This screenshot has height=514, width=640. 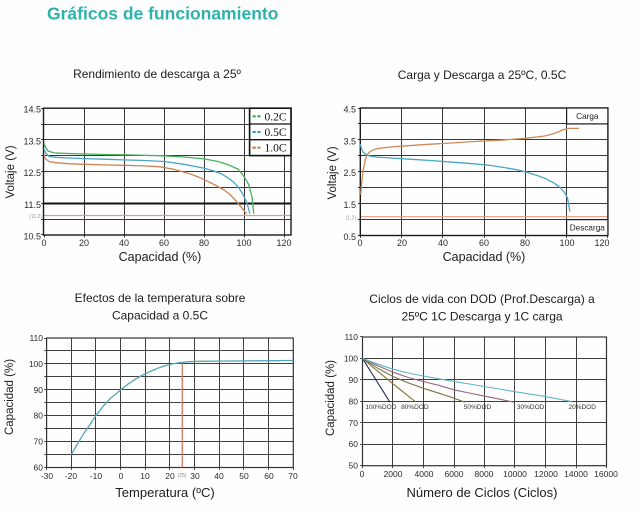 I want to click on svg-text: (11.2), so click(x=35, y=217).